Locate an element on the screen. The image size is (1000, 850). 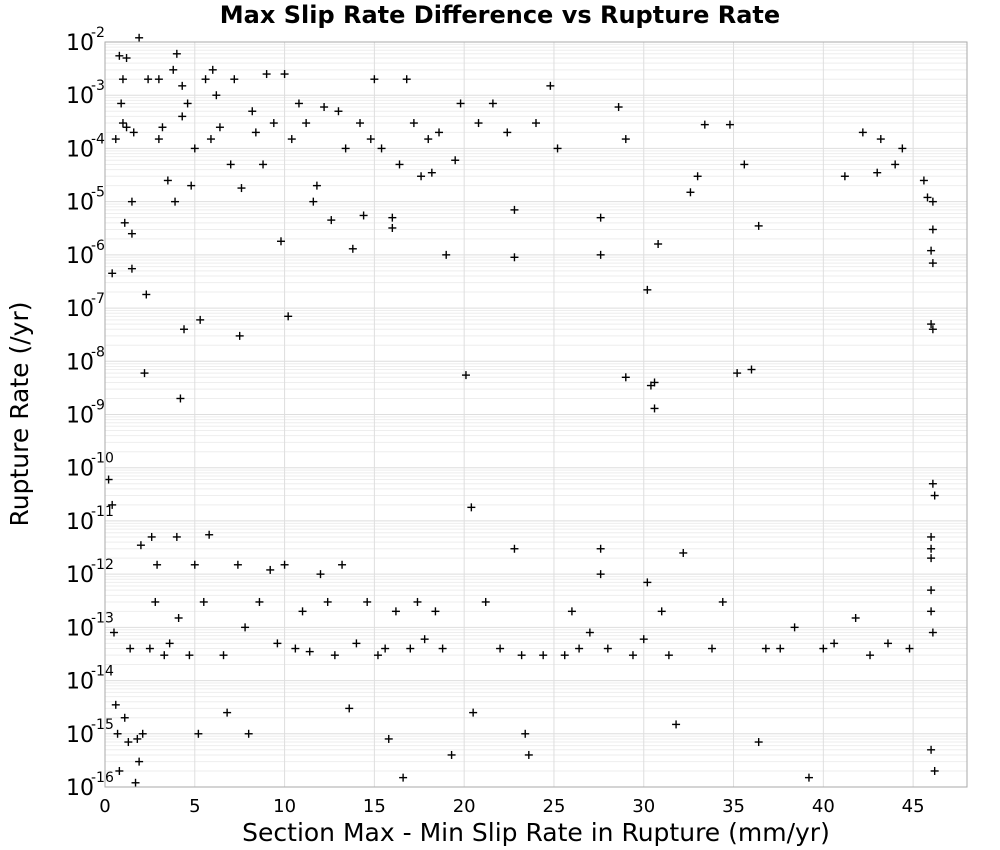
x-tick-label: 40 is located at coordinates (823, 806).